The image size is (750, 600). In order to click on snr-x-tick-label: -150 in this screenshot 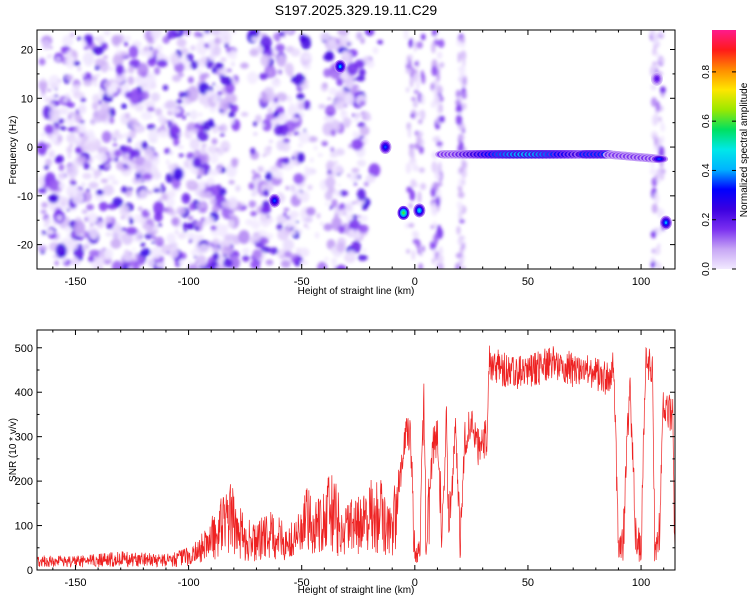, I will do `click(75, 583)`.